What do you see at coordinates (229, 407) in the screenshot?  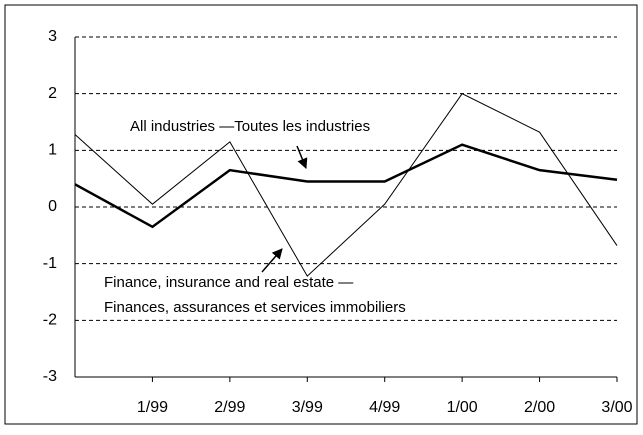 I see `x-tick-label: 2/99` at bounding box center [229, 407].